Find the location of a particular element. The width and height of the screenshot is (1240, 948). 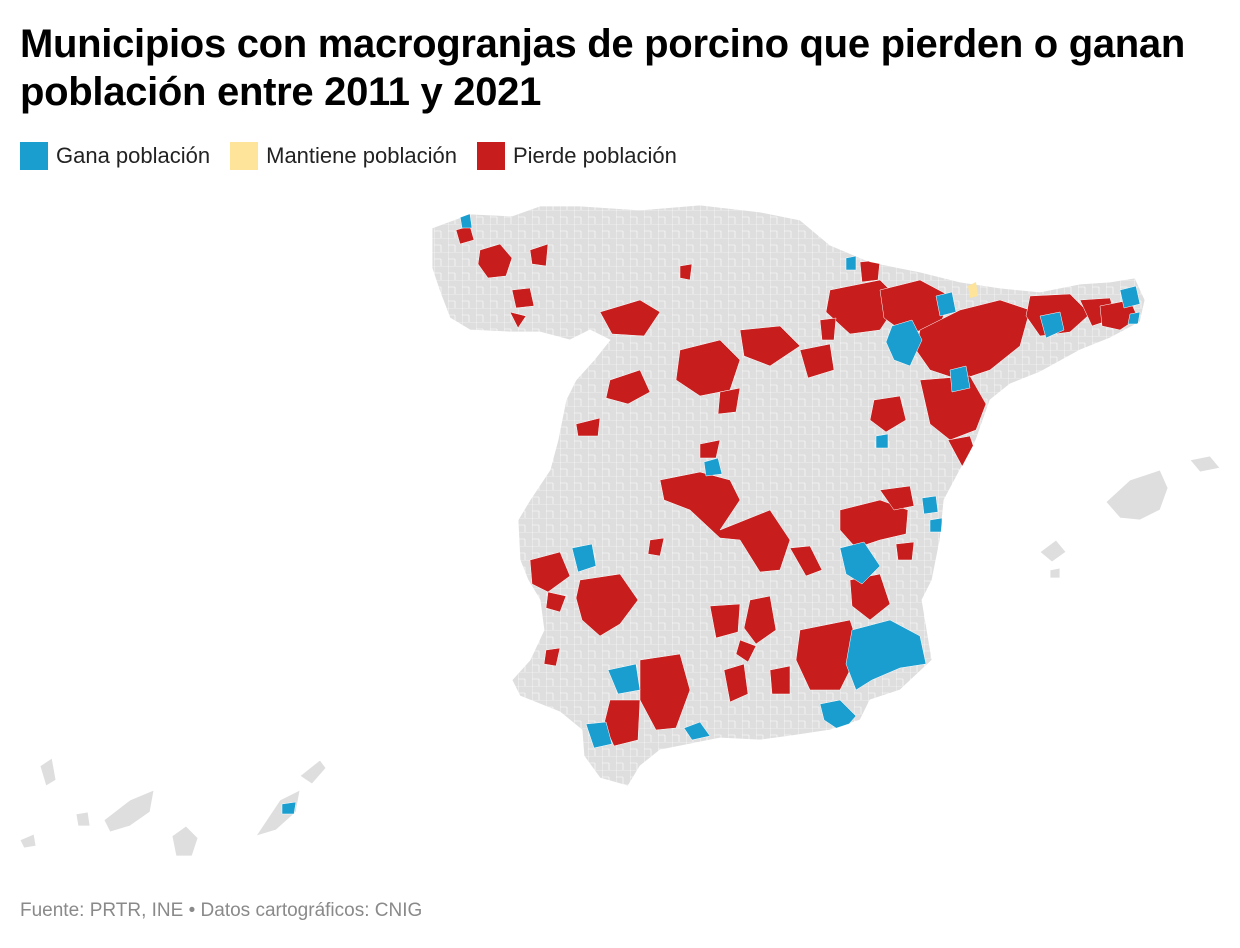

ibiza is located at coordinates (1053, 551).